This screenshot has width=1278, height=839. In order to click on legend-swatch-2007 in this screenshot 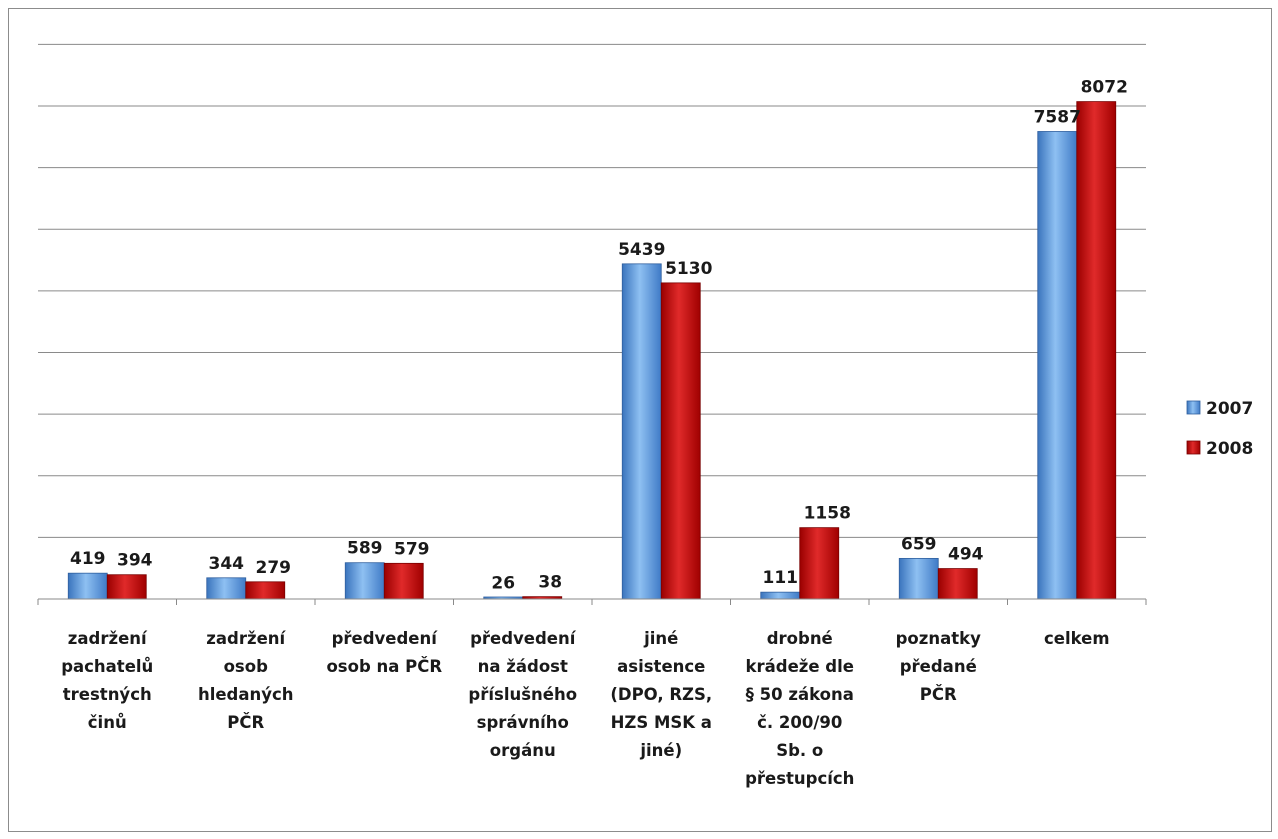, I will do `click(1193, 407)`.